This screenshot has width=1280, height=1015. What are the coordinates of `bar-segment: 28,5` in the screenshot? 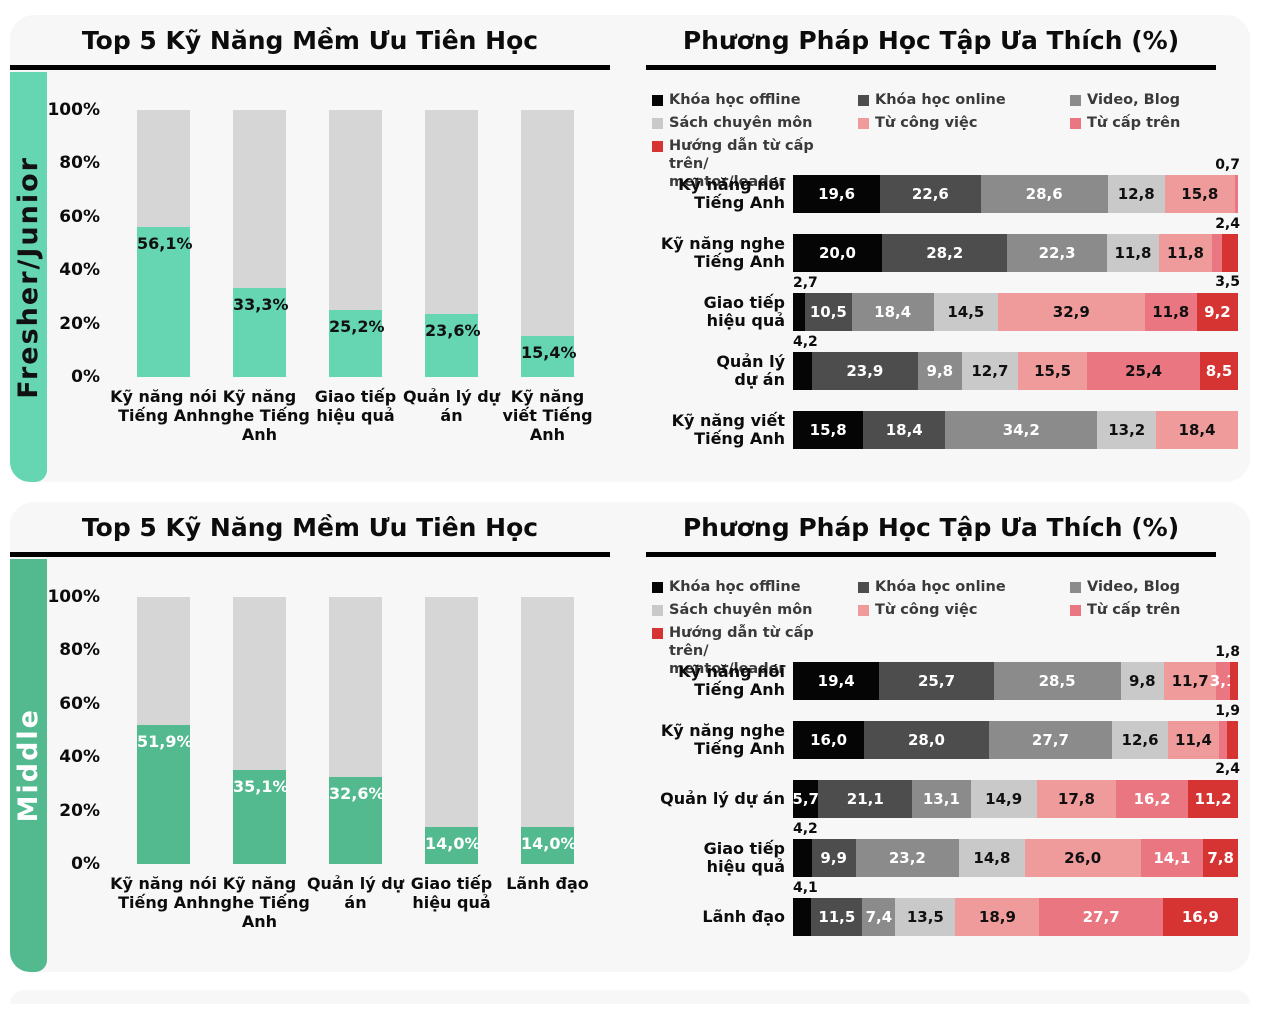 It's located at (1057, 681).